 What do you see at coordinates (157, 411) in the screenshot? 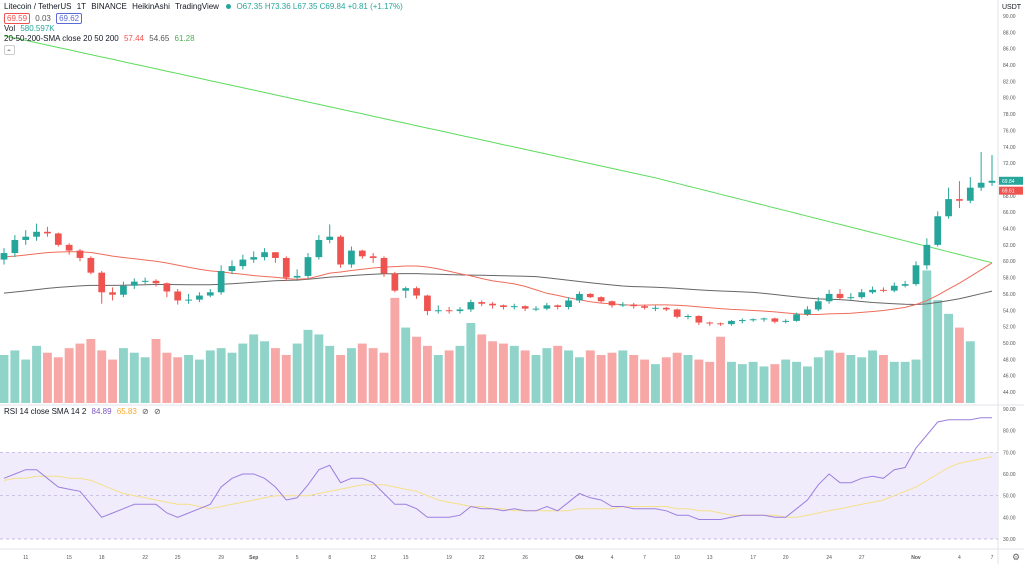
I see `settings-icon: ⊘` at bounding box center [157, 411].